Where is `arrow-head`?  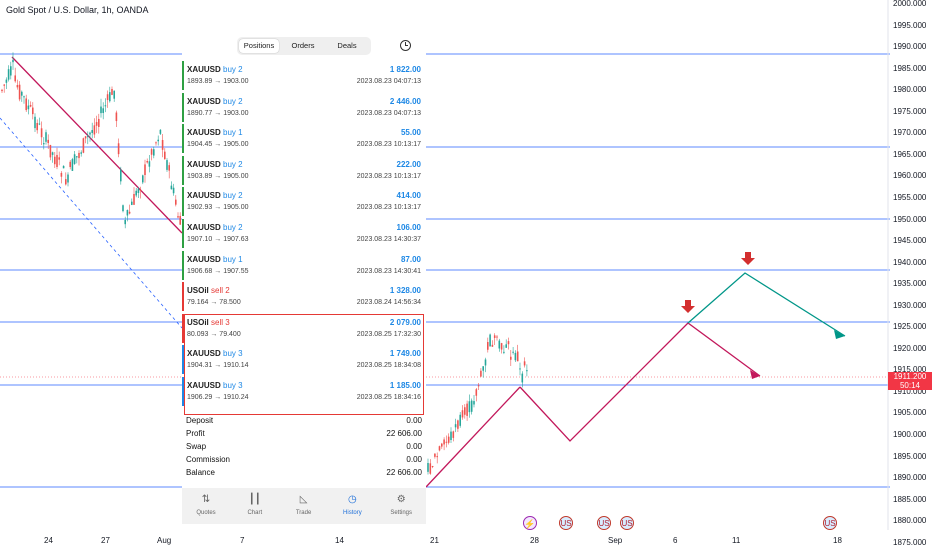 arrow-head is located at coordinates (755, 374).